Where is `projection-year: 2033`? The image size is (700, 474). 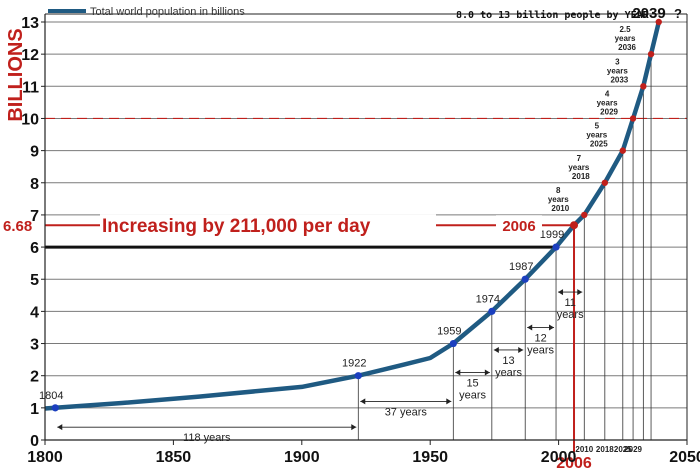 projection-year: 2033 is located at coordinates (619, 79).